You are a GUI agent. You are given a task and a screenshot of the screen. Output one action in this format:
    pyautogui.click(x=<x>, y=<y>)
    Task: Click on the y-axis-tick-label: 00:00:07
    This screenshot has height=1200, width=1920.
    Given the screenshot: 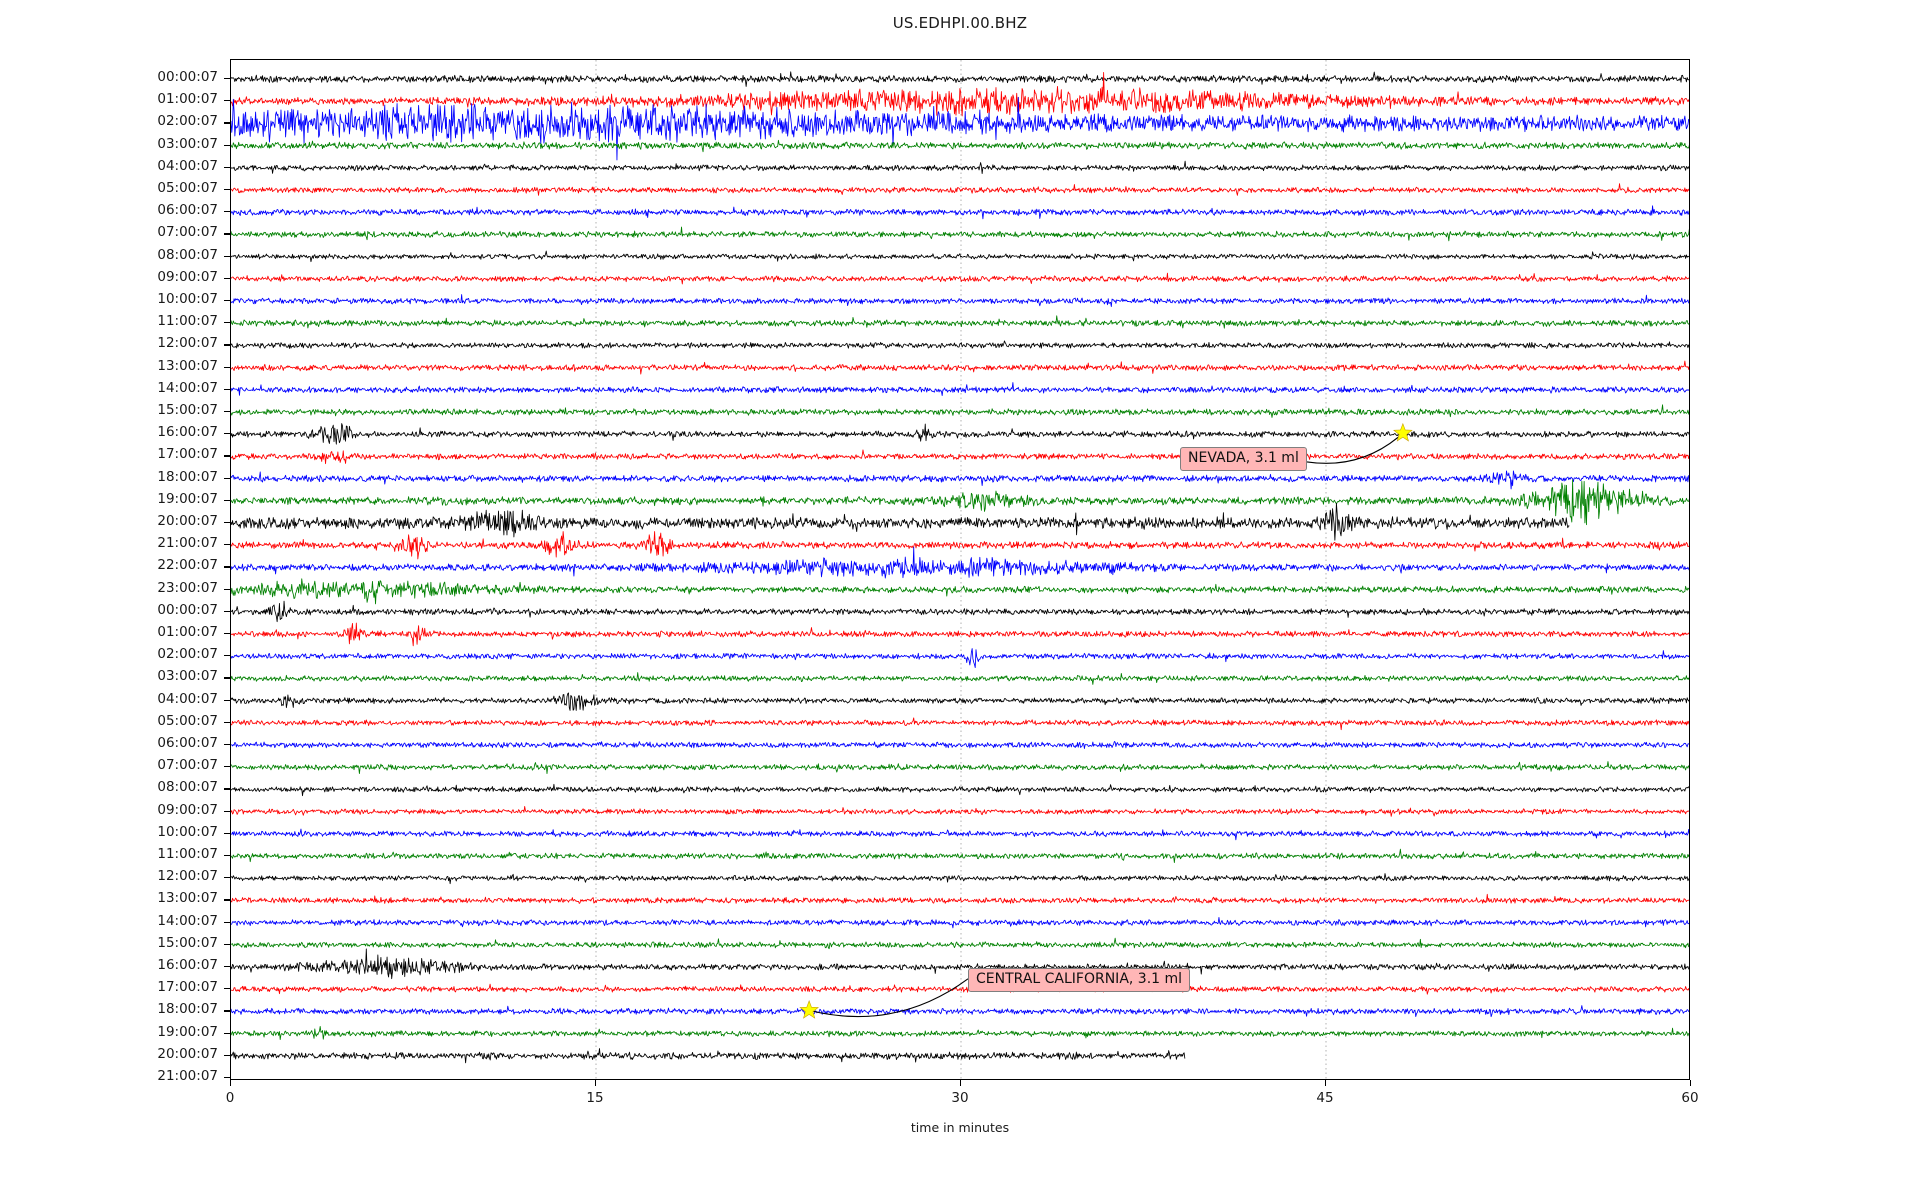 What is the action you would take?
    pyautogui.click(x=187, y=609)
    